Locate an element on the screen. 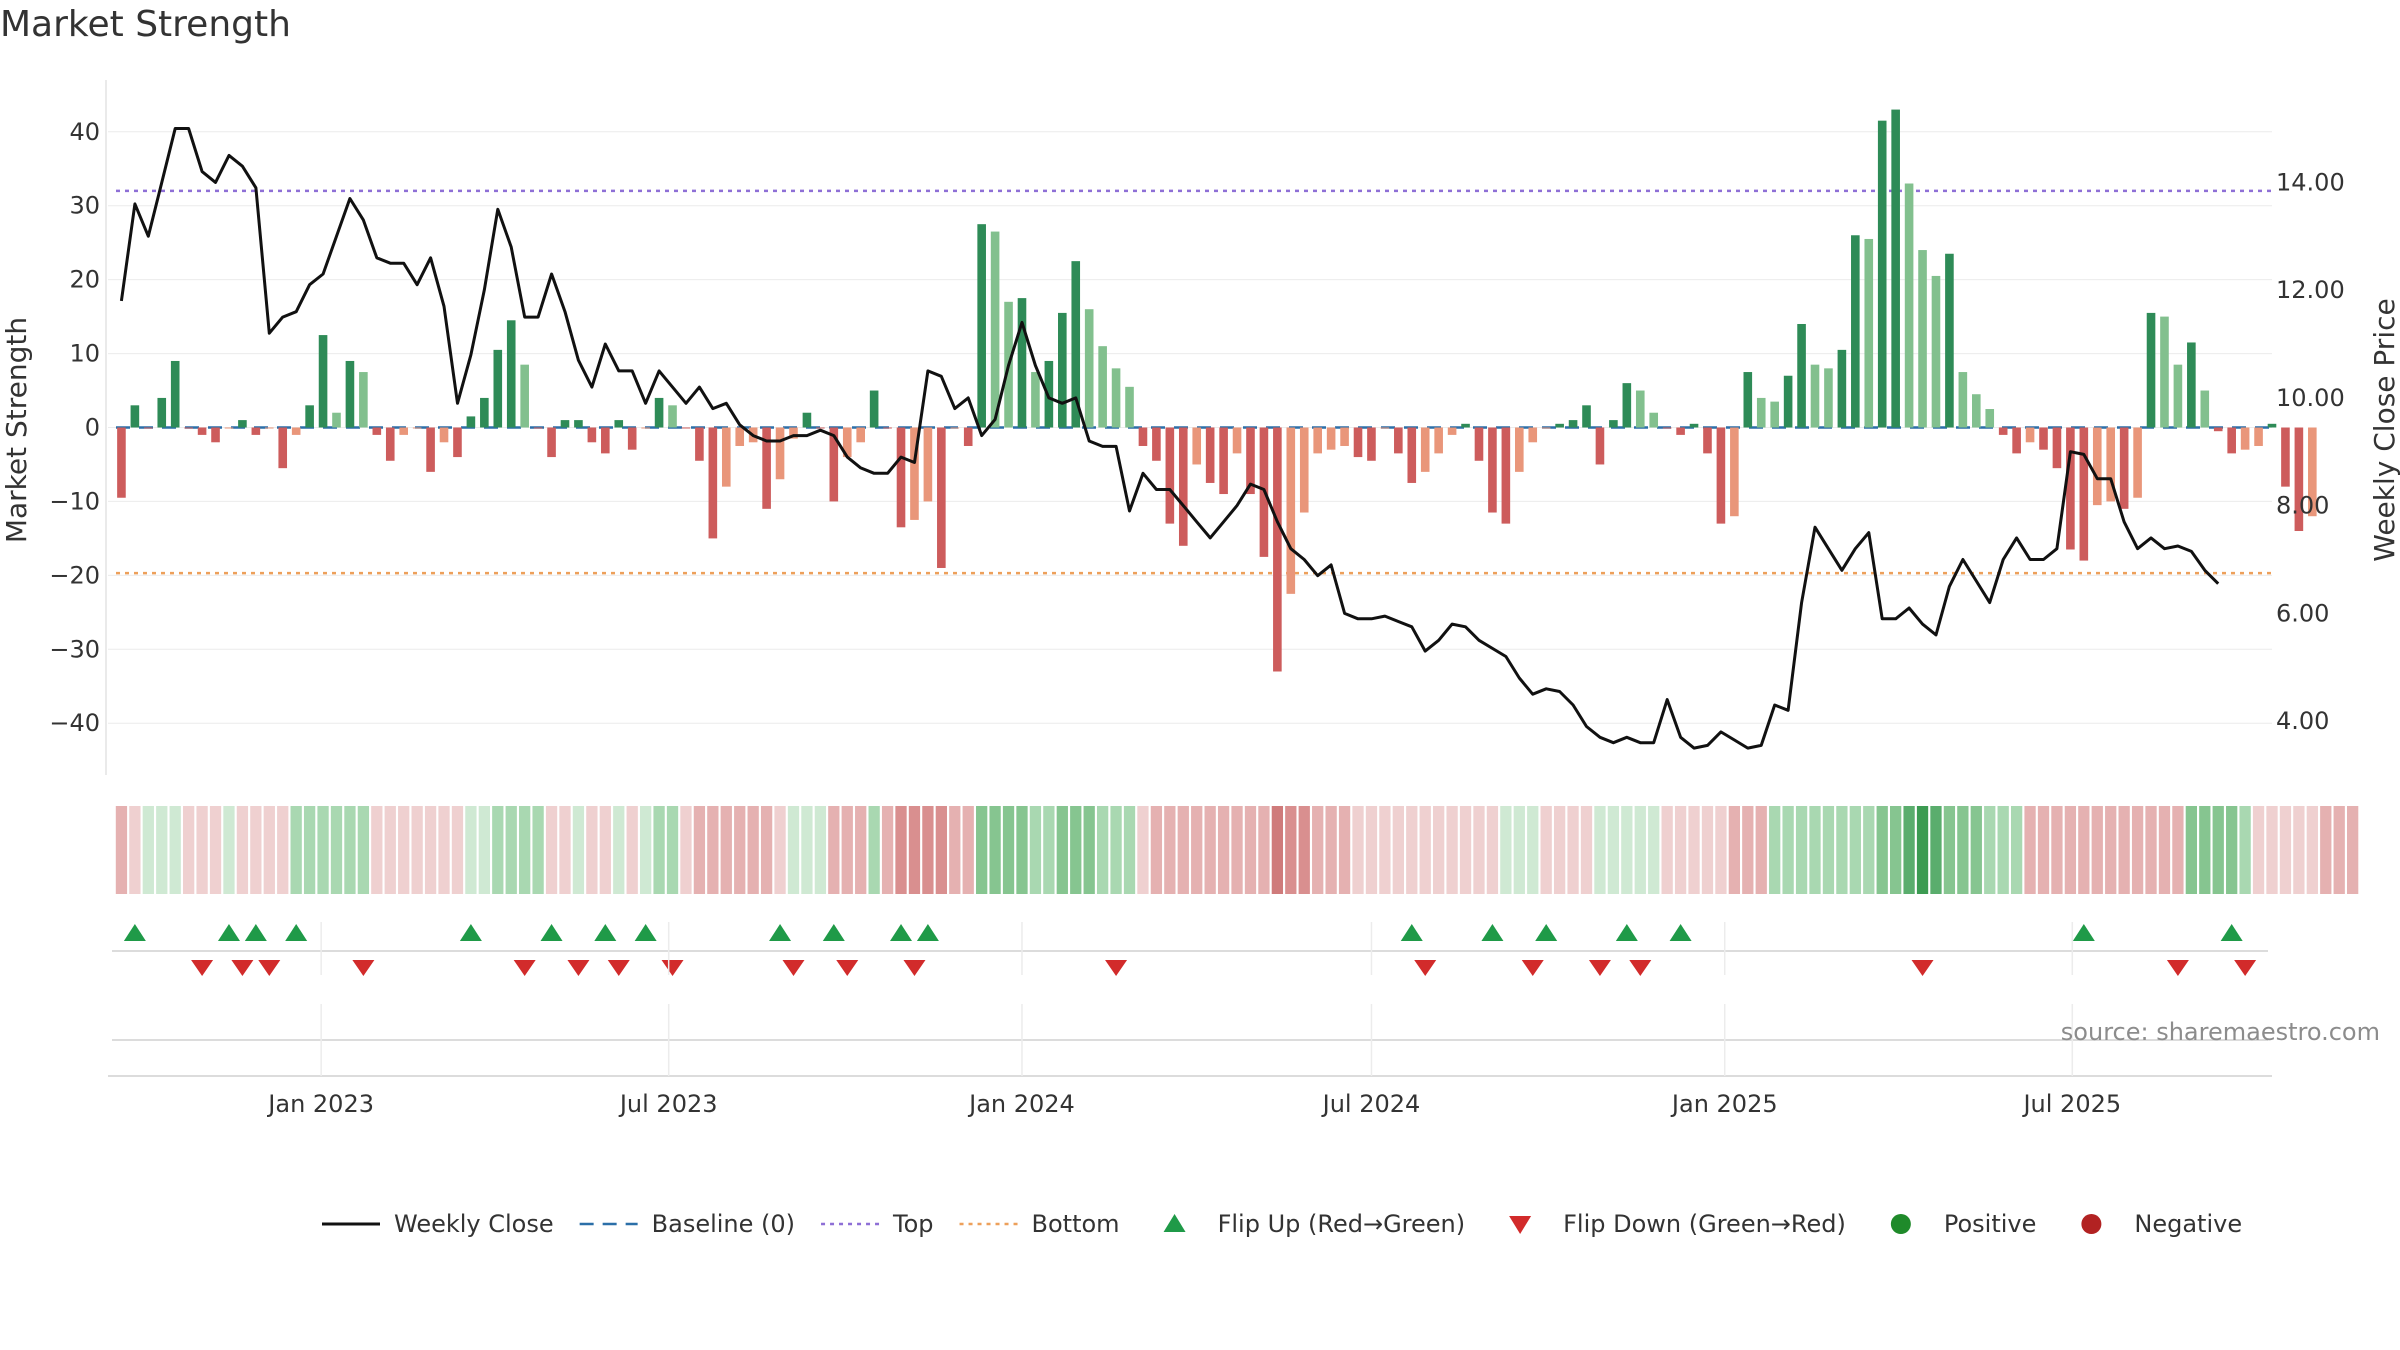 The height and width of the screenshot is (1350, 2400). y2-tick-label: 6.00 is located at coordinates (2302, 613).